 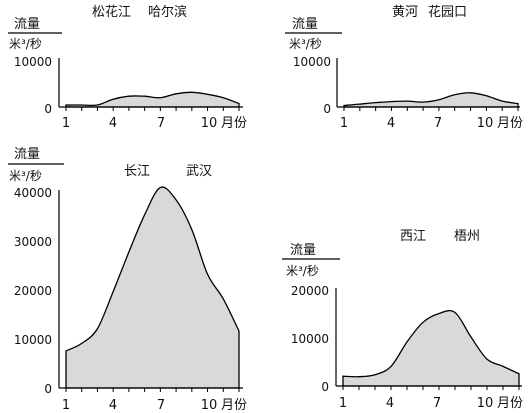 What do you see at coordinates (33, 242) in the screenshot?
I see `y-tick-label: 30000` at bounding box center [33, 242].